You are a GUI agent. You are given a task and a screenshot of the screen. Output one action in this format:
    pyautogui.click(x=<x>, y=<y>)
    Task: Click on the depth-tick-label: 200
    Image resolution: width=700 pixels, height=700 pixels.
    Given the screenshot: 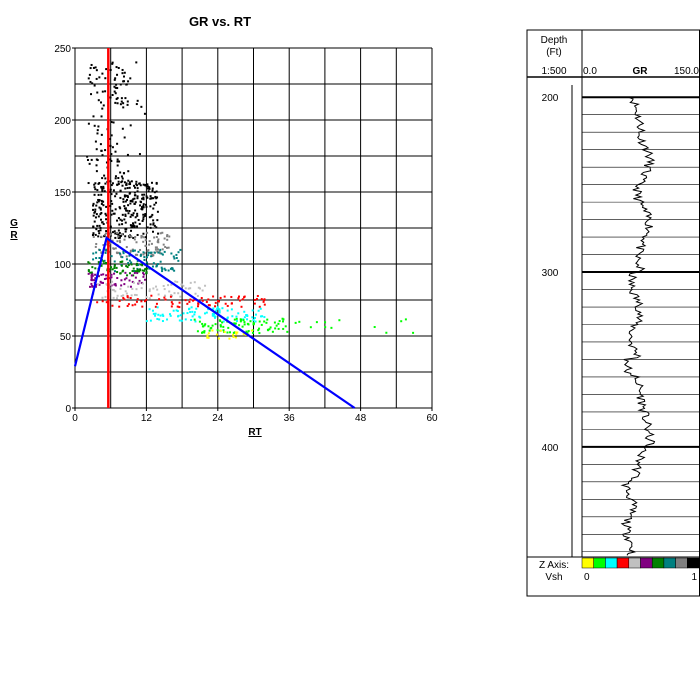 What is the action you would take?
    pyautogui.click(x=550, y=98)
    